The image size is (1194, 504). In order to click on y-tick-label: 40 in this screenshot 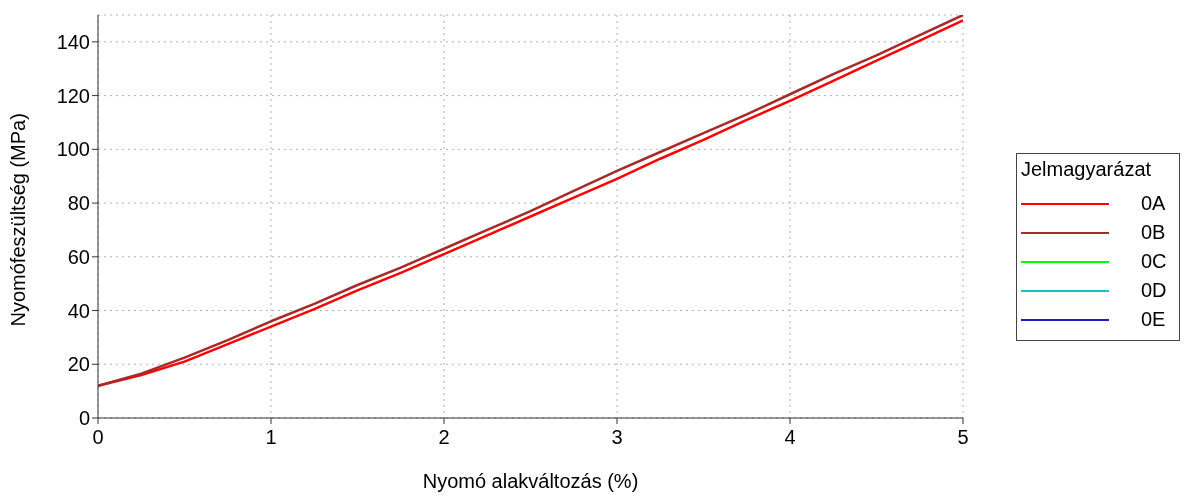, I will do `click(78, 310)`.